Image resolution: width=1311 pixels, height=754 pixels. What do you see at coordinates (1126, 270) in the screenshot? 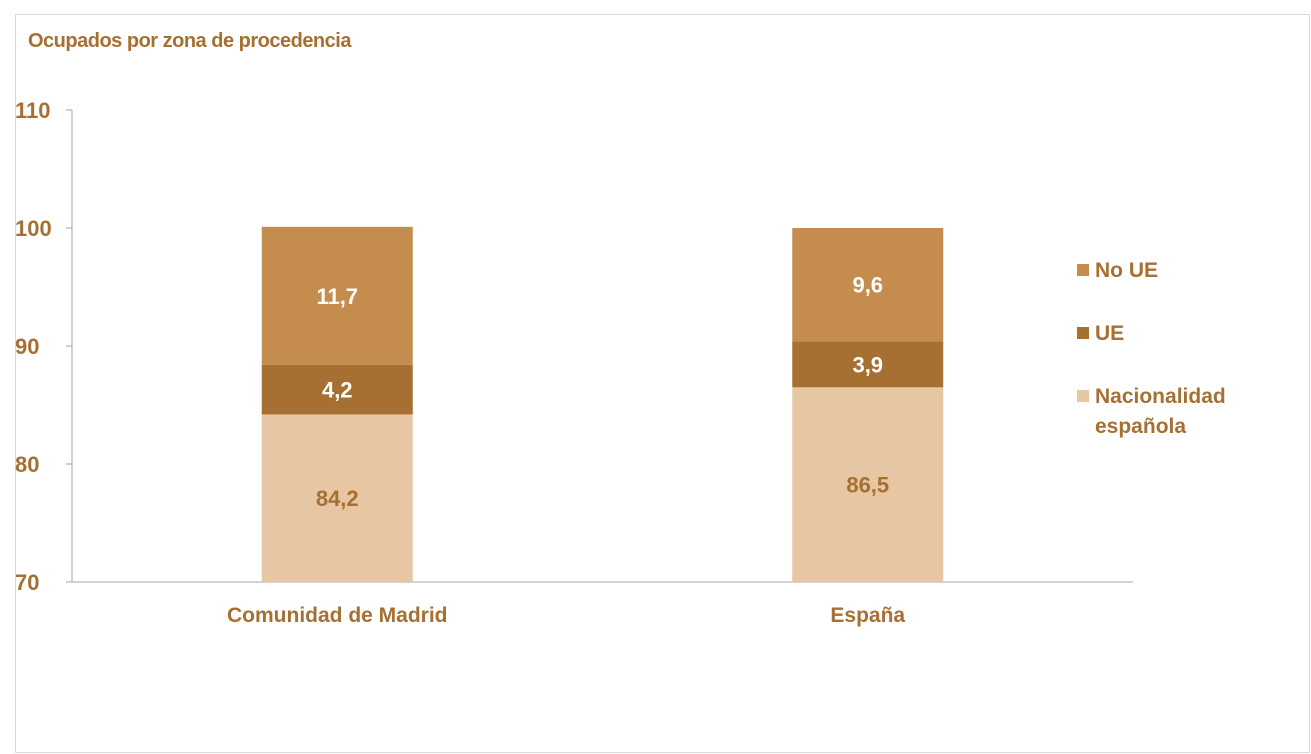
I see `legend-label: No UE` at bounding box center [1126, 270].